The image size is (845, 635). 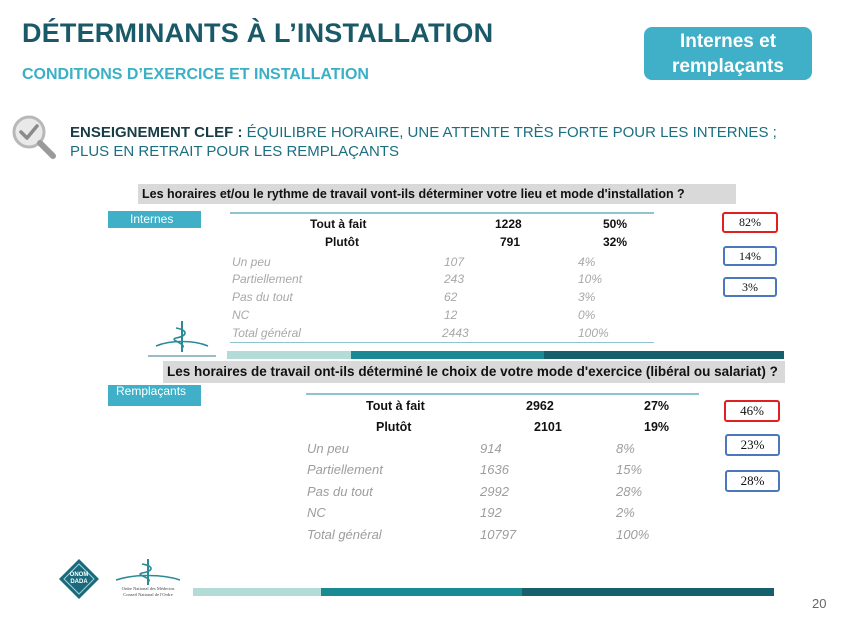 I want to click on group-label-internes: Internes, so click(x=154, y=219).